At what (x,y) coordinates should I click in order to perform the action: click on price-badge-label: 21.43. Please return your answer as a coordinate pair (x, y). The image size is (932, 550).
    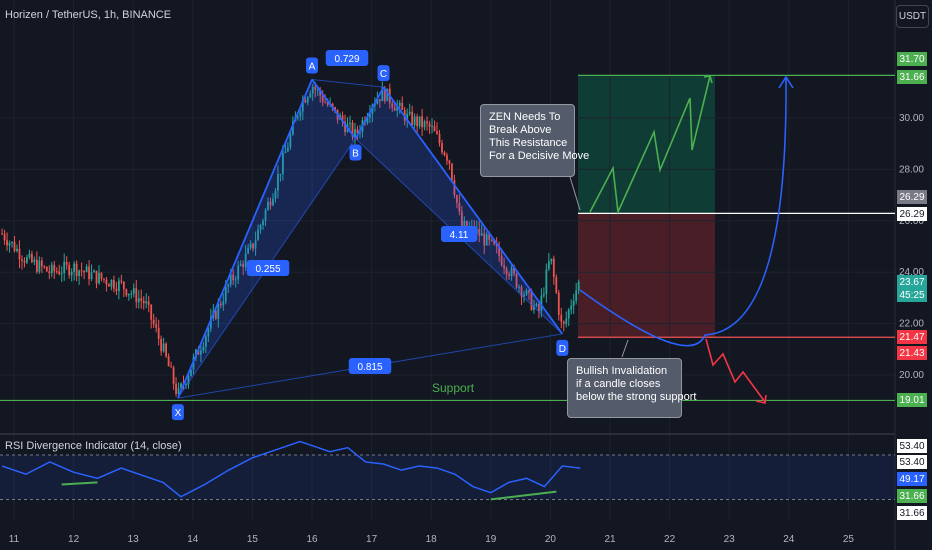
    Looking at the image, I should click on (911, 353).